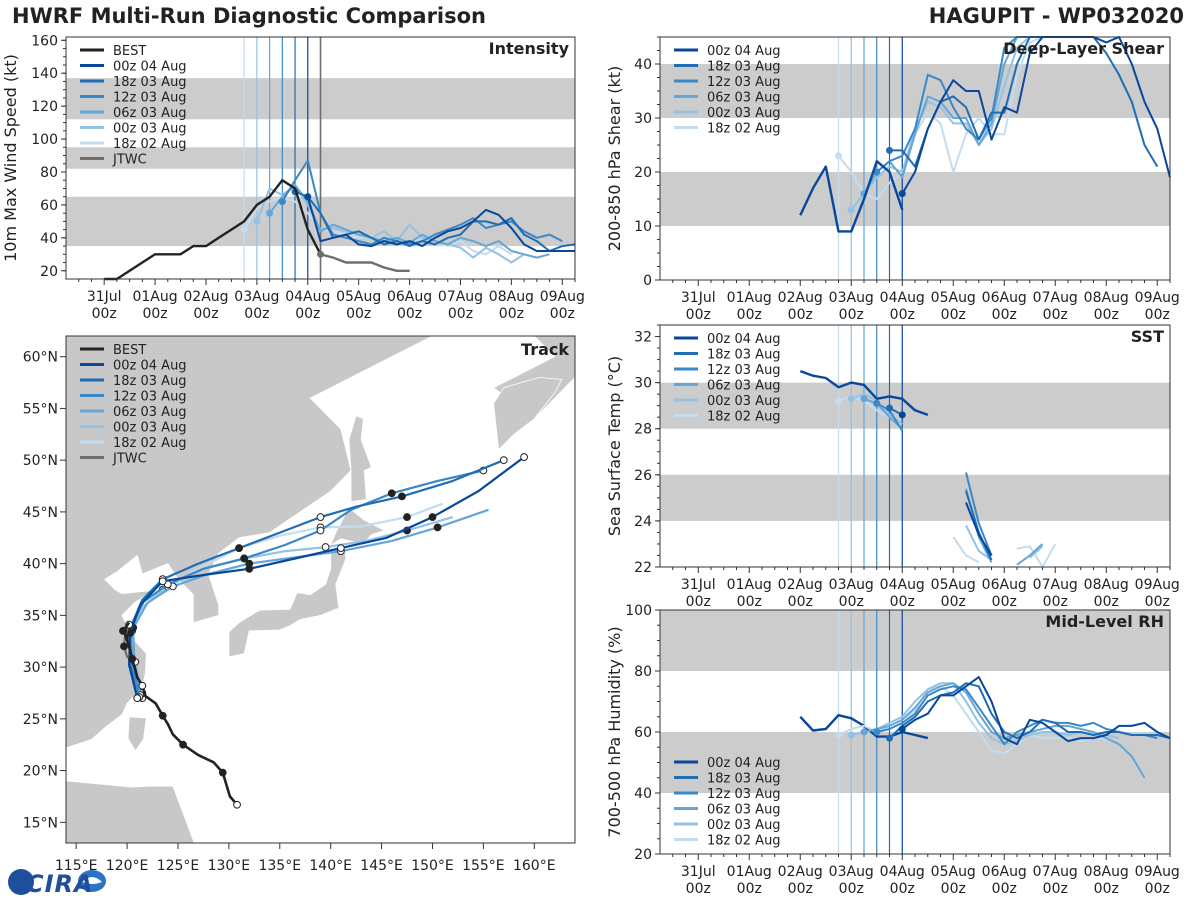  What do you see at coordinates (130, 811) in the screenshot?
I see `land-luzon` at bounding box center [130, 811].